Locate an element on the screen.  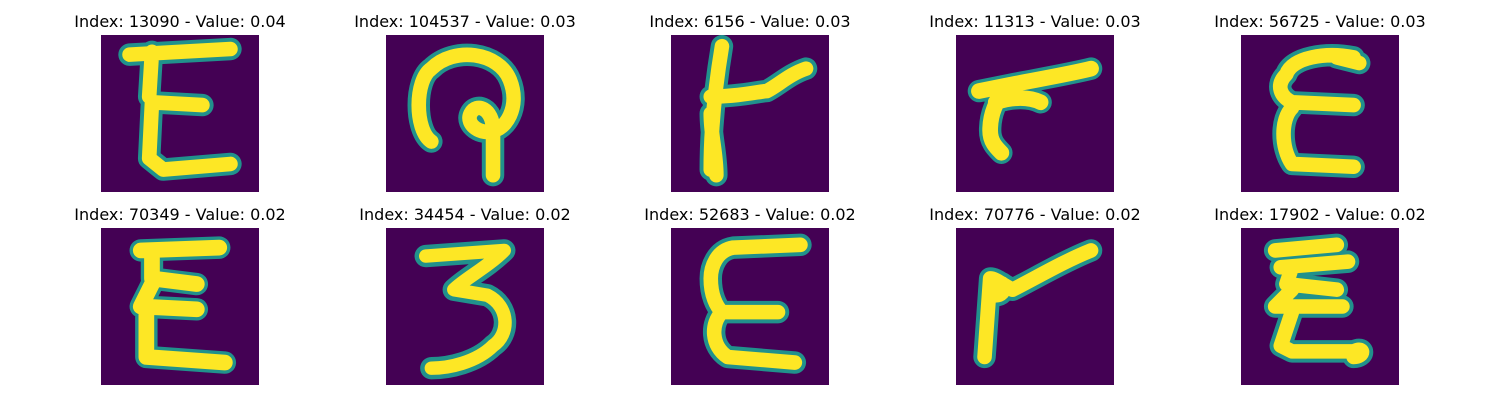
panel-title: Index: 13090 - Value: 0.04 is located at coordinates (180, 21).